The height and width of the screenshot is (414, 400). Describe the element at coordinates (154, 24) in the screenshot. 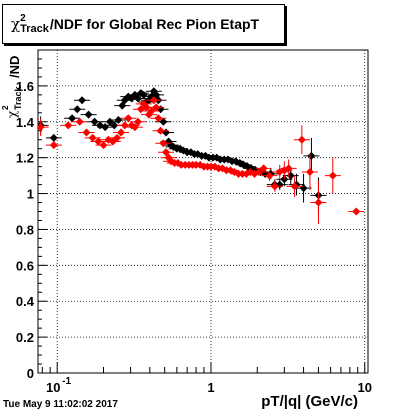

I see `title-rest: /NDF for Global Rec Pion EtapT` at that location.